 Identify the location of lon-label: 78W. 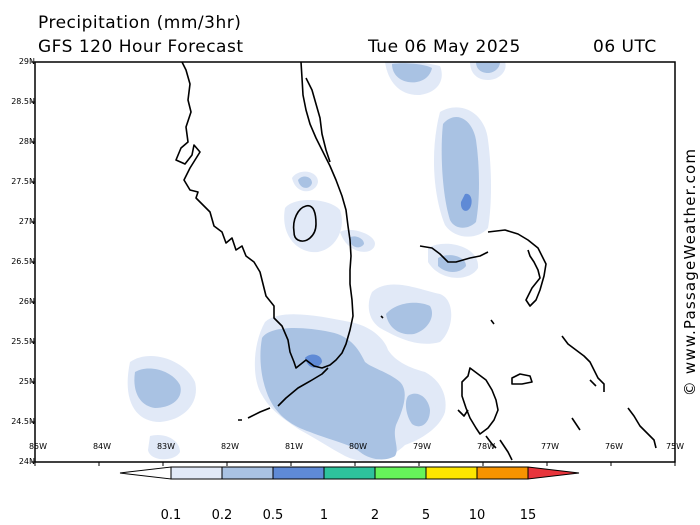
(486, 446).